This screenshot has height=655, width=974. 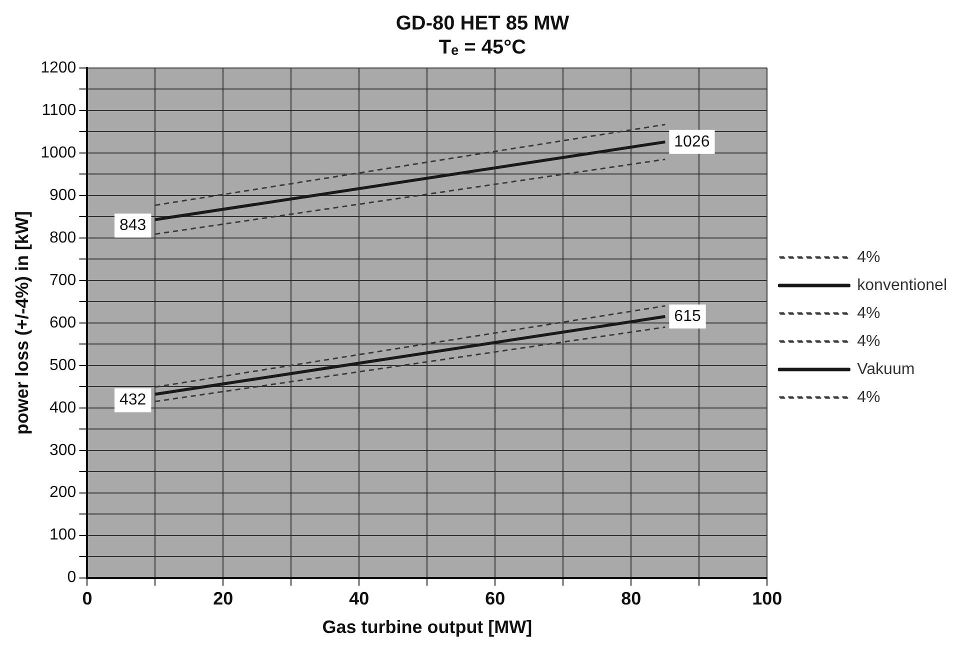 I want to click on x-tick-label: 100, so click(x=767, y=598).